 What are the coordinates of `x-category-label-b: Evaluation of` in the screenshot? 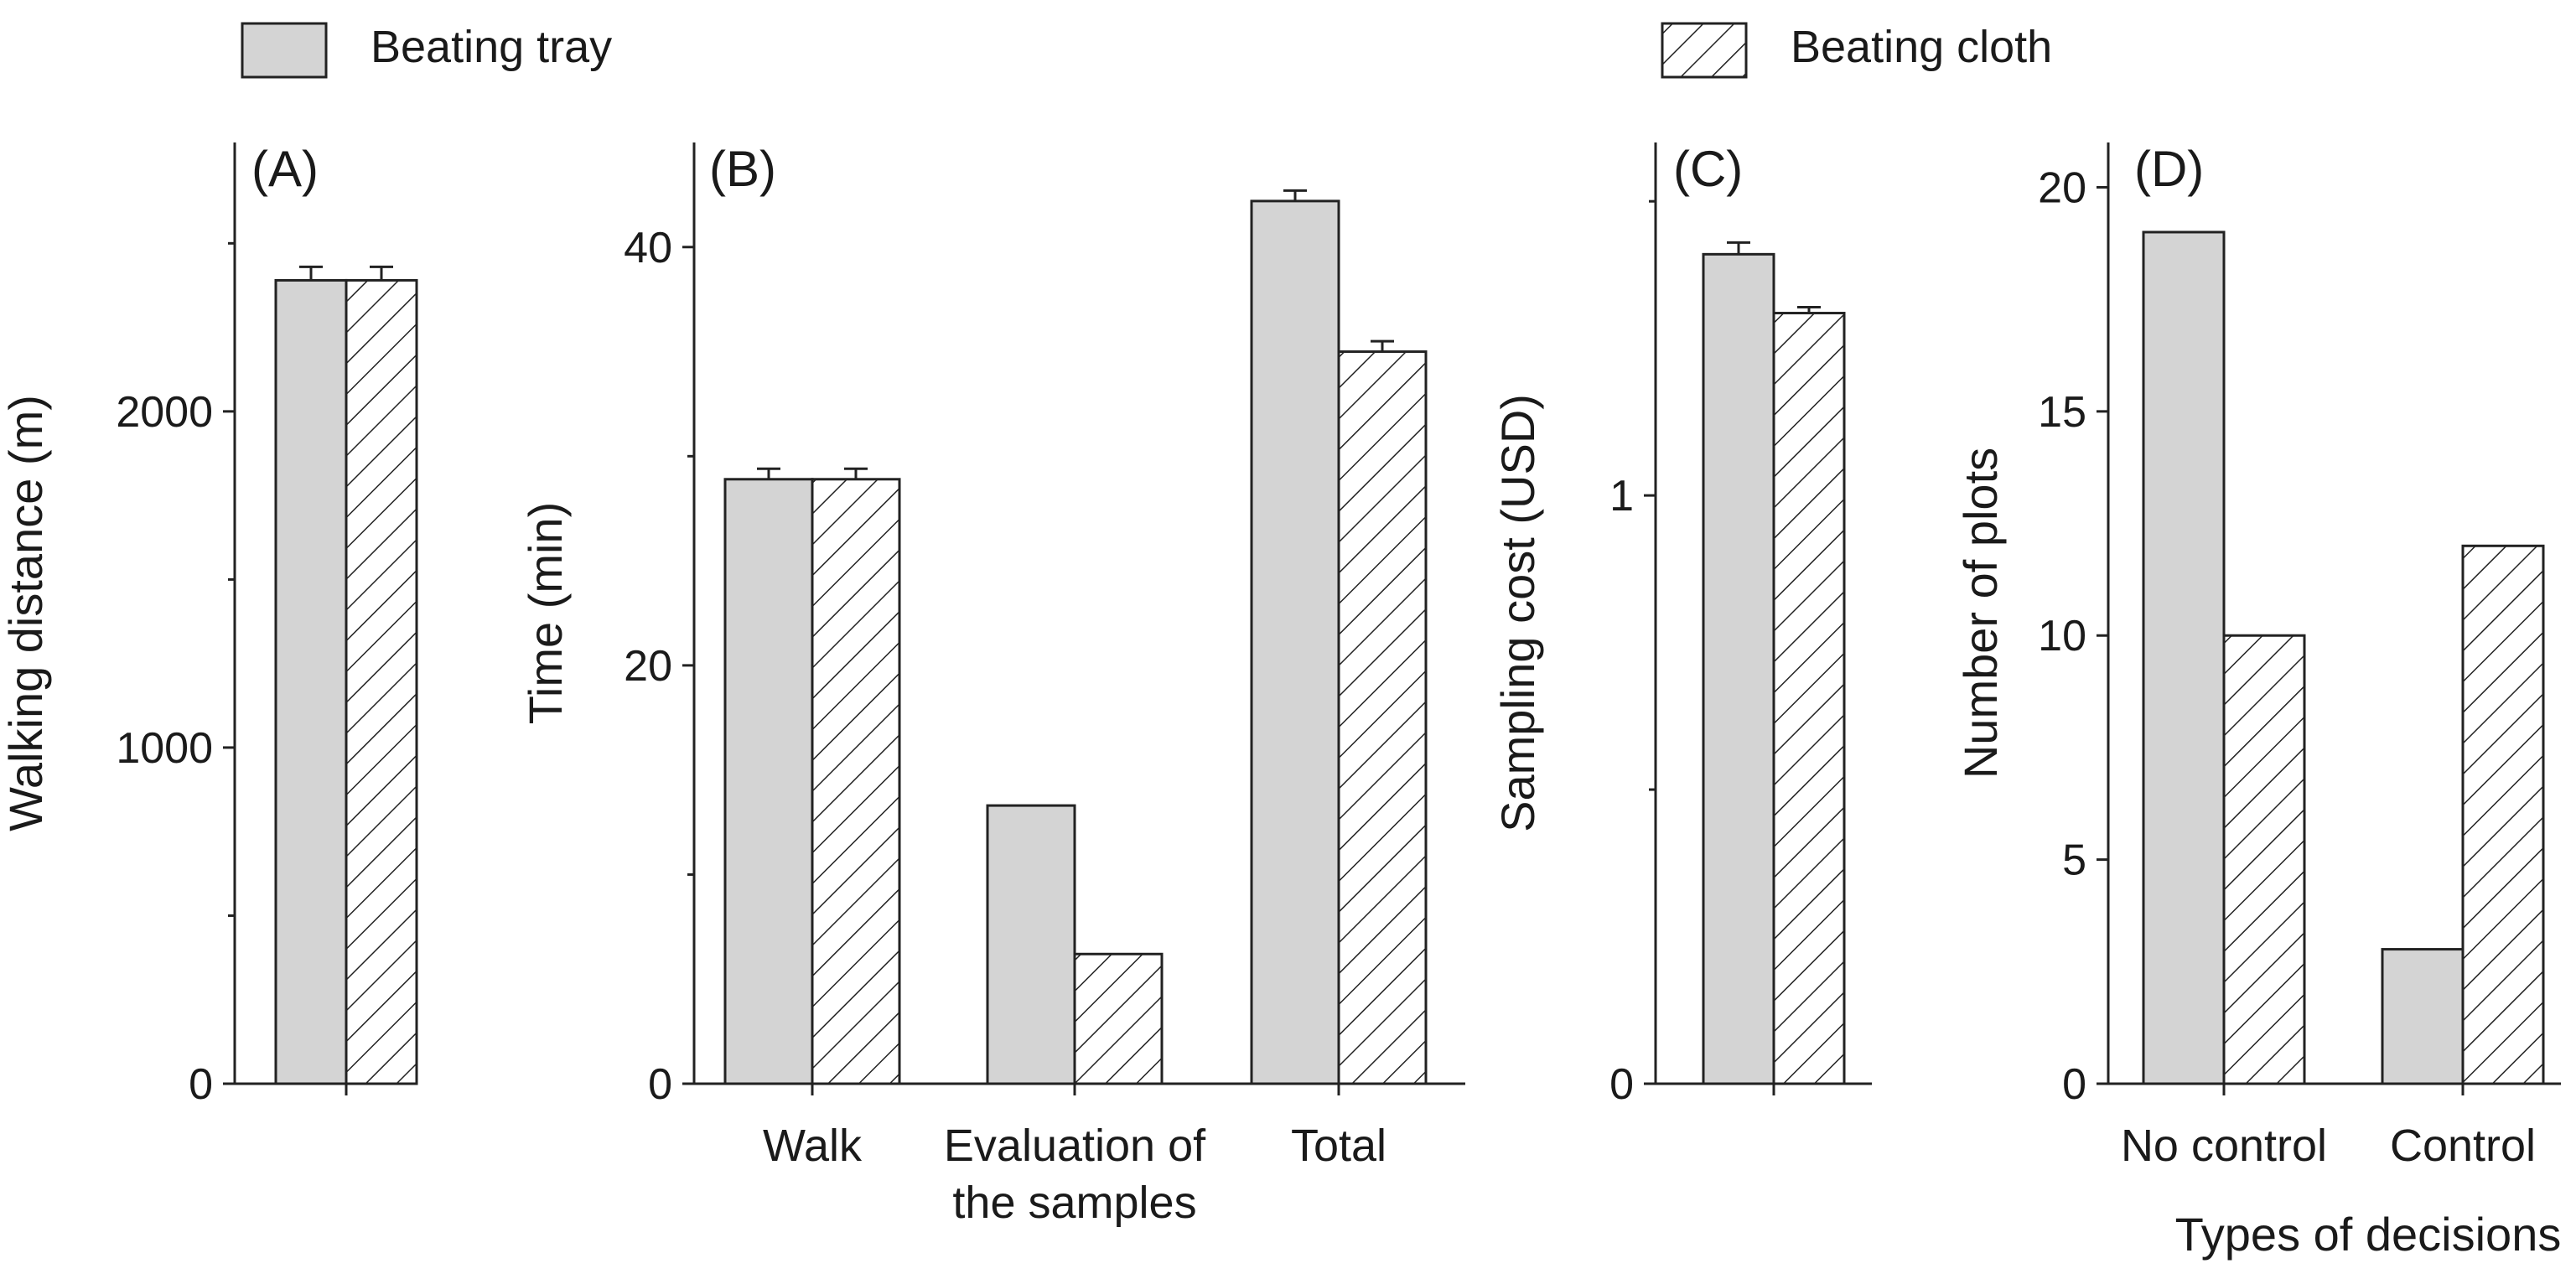 It's located at (1075, 1146).